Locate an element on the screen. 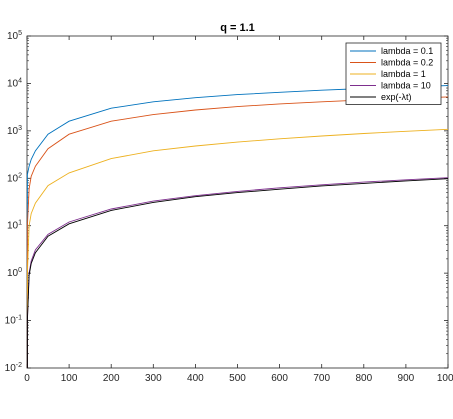 This screenshot has width=453, height=419. x-tick-label: 100 is located at coordinates (69, 378).